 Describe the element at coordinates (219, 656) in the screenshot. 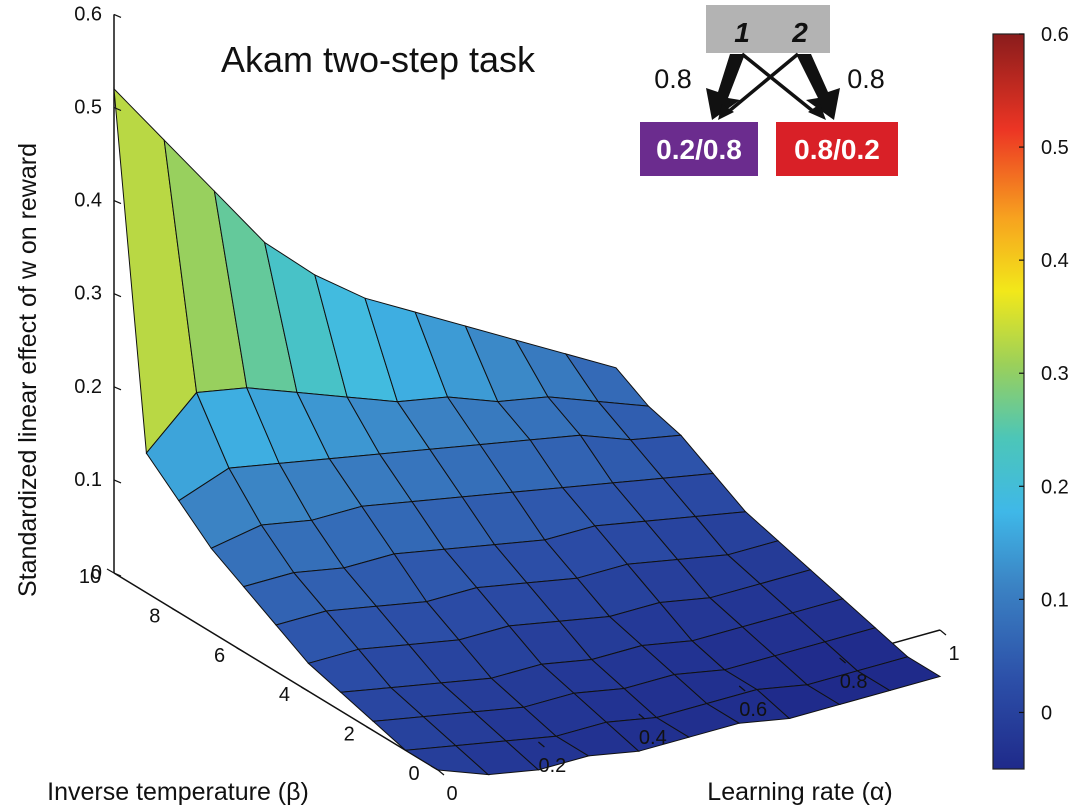

I see `y-tick-label: 6` at that location.